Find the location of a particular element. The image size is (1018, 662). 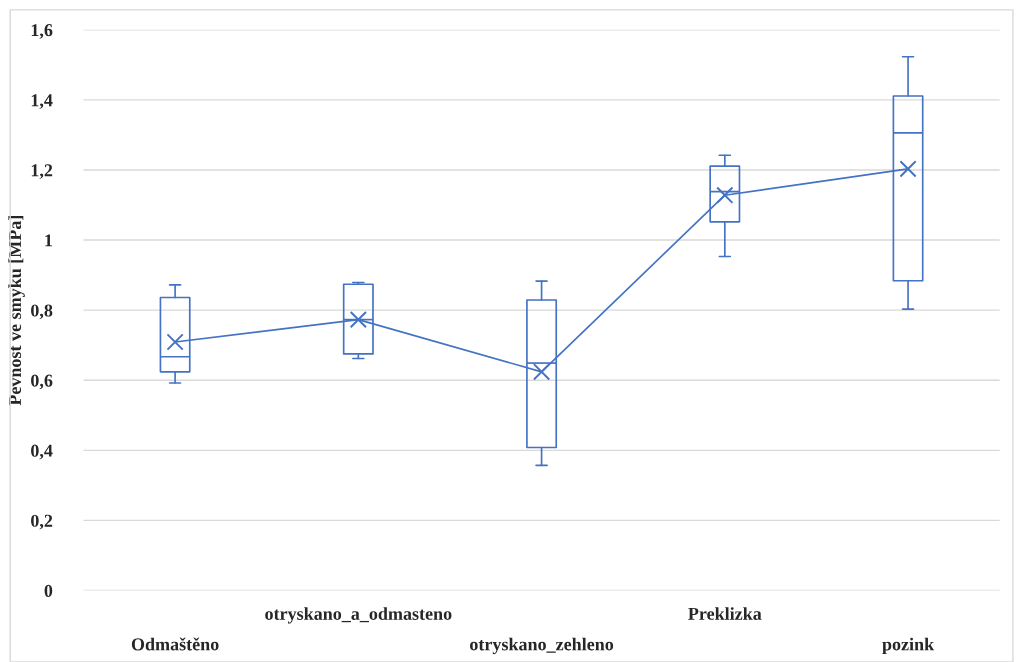

y-tick-label: 1,4 is located at coordinates (42, 101).